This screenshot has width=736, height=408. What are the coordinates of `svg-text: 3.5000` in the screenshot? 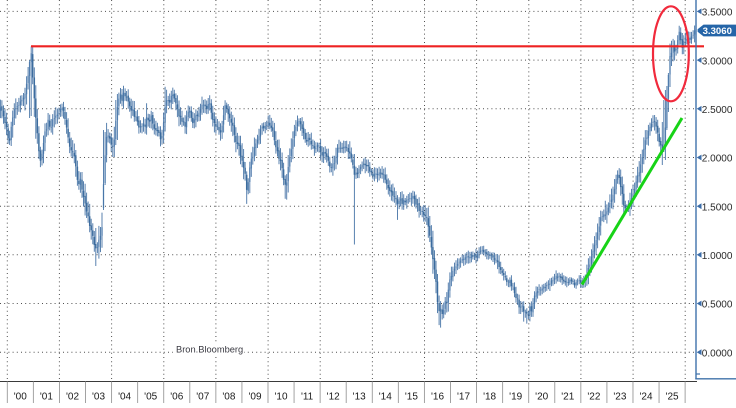 It's located at (717, 13).